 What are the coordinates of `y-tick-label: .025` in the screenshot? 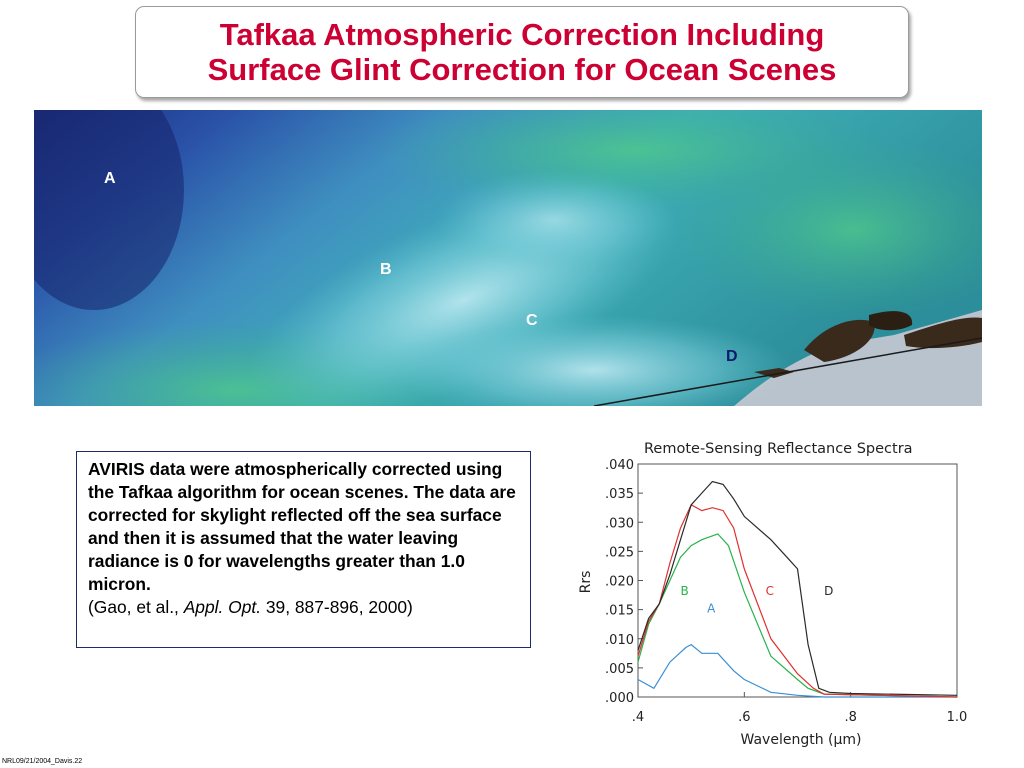 It's located at (619, 552).